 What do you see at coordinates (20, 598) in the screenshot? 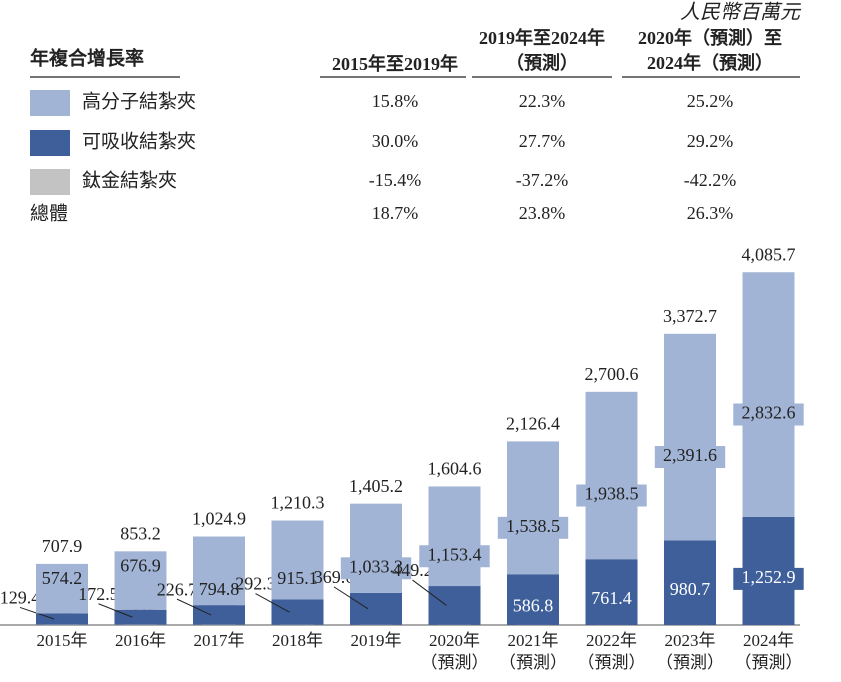
I see `value-label: 129.4` at bounding box center [20, 598].